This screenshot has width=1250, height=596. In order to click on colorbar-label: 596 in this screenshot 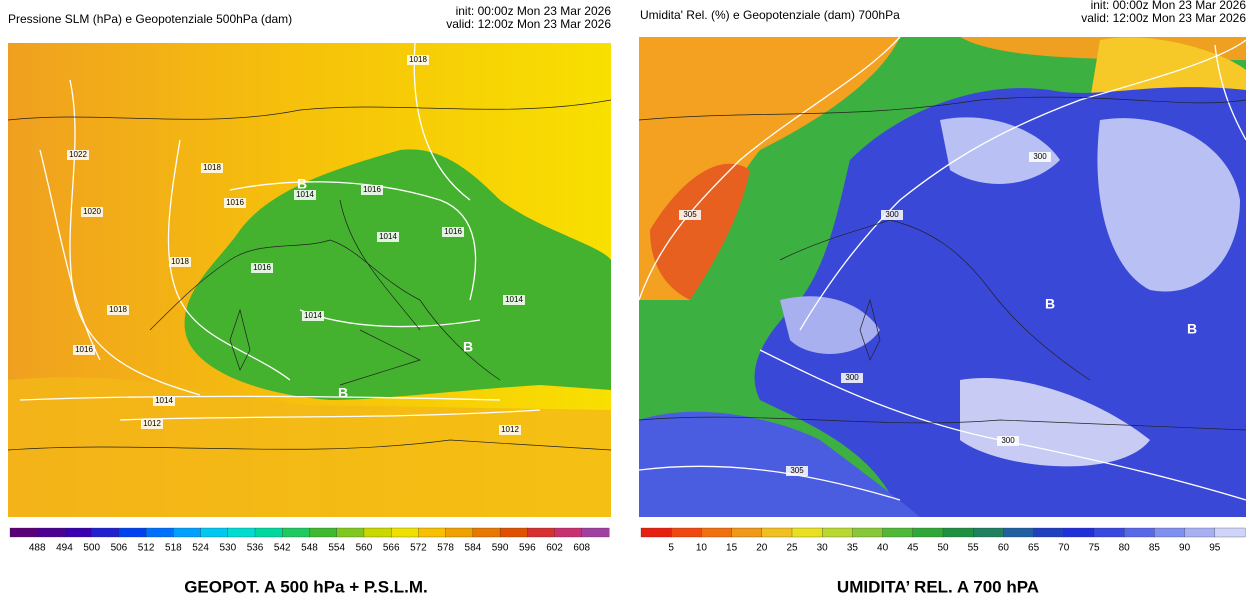, I will do `click(527, 548)`.